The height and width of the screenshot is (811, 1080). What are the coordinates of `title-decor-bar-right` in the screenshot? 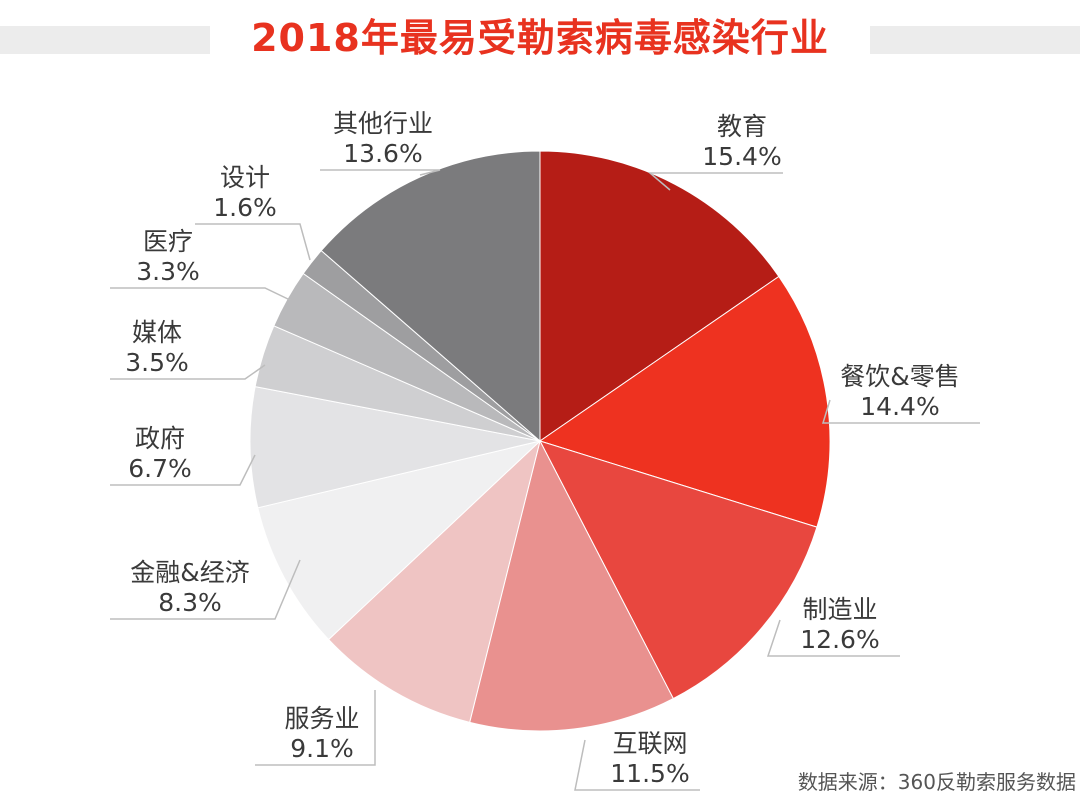 It's located at (975, 40).